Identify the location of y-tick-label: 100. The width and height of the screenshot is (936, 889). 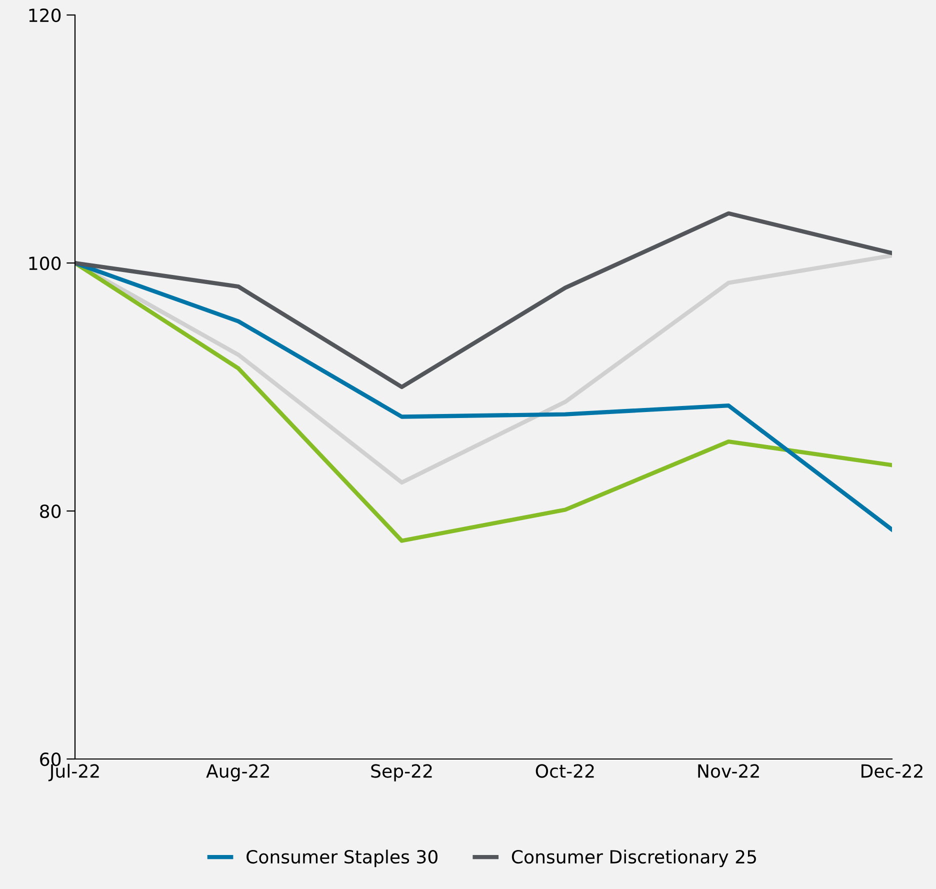
(45, 263).